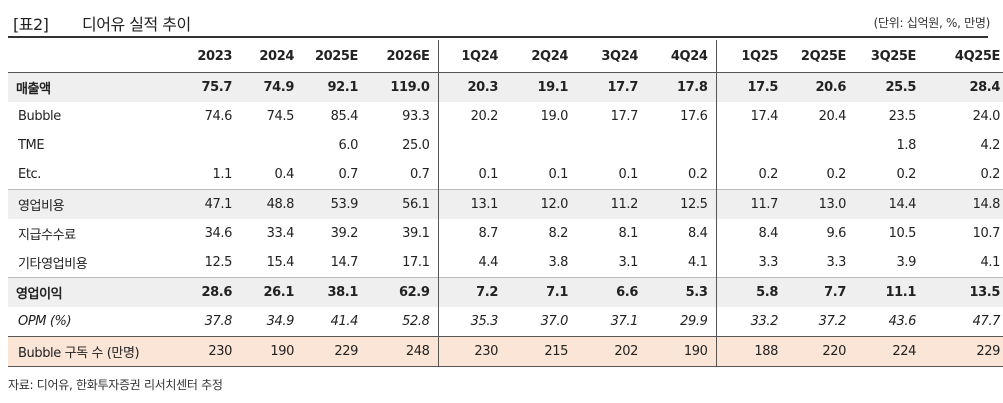 The width and height of the screenshot is (1003, 403). I want to click on value-cell: 23.5, so click(902, 116).